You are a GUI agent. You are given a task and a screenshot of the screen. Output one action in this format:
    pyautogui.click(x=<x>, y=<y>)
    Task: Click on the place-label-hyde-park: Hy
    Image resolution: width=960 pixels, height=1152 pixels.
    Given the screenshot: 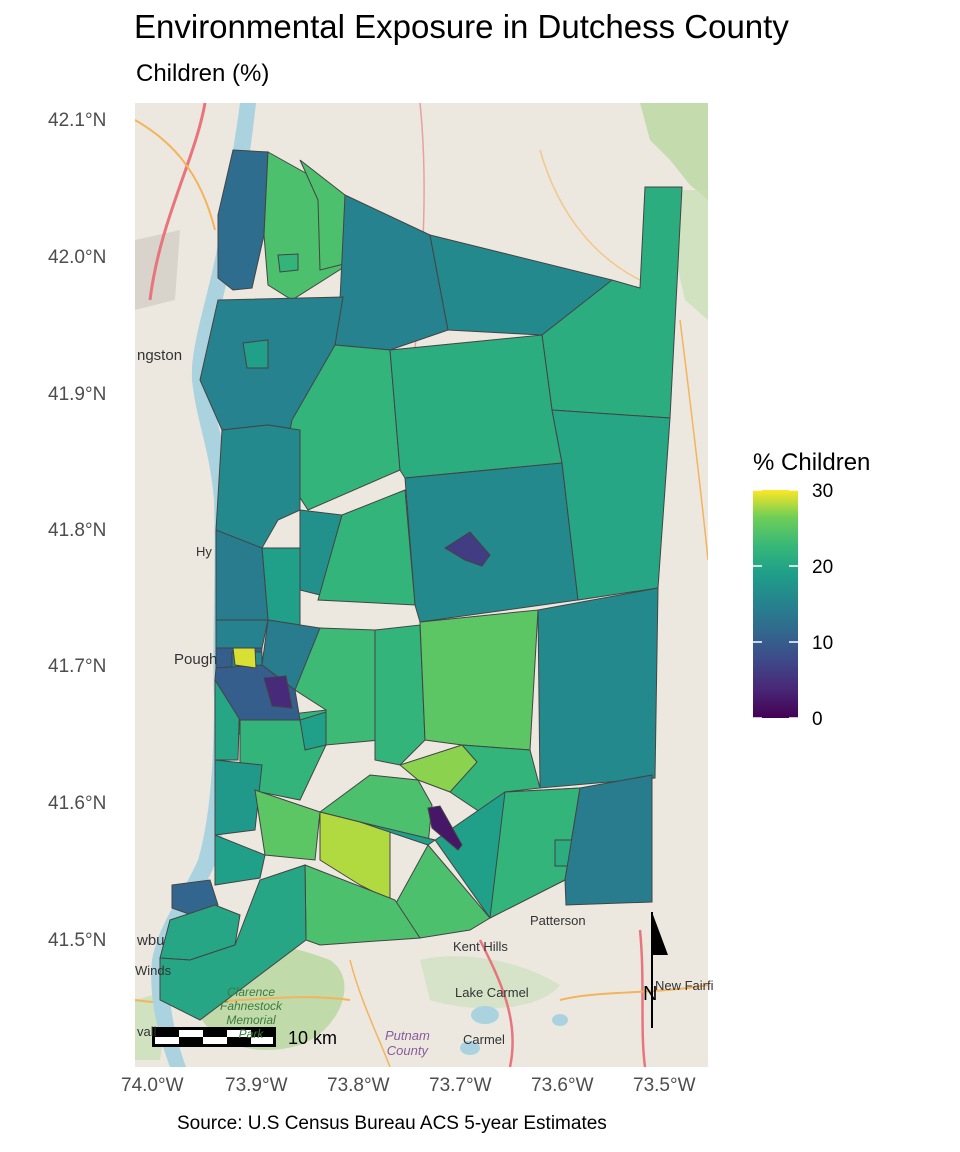 What is the action you would take?
    pyautogui.click(x=204, y=551)
    